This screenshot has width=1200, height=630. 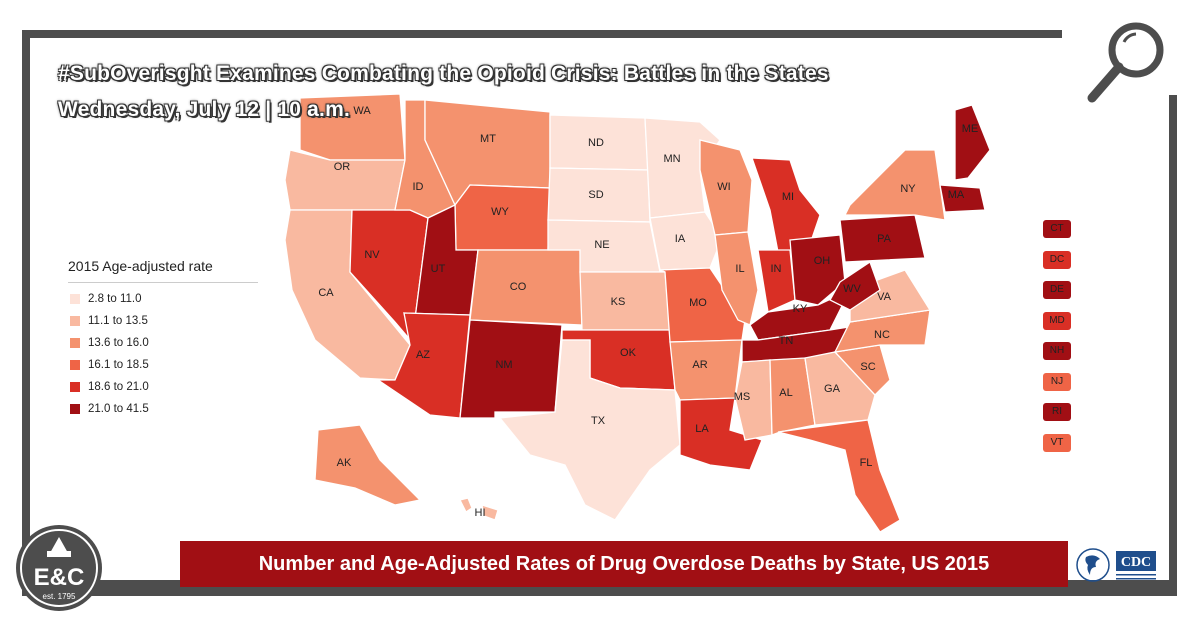 What do you see at coordinates (118, 386) in the screenshot?
I see `legend-label: 18.6 to 21.0` at bounding box center [118, 386].